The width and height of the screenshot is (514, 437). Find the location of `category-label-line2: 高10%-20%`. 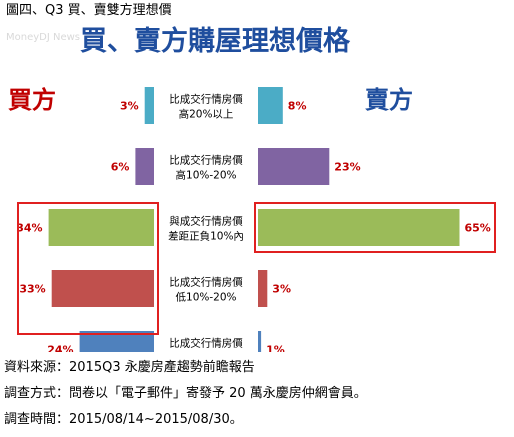

category-label-line2: 高10%-20% is located at coordinates (206, 175).